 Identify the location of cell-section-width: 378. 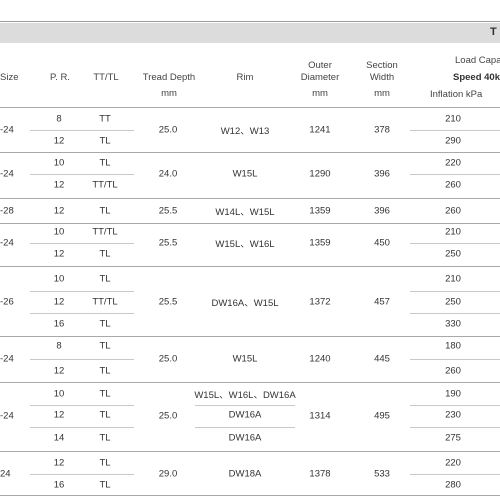
(382, 130).